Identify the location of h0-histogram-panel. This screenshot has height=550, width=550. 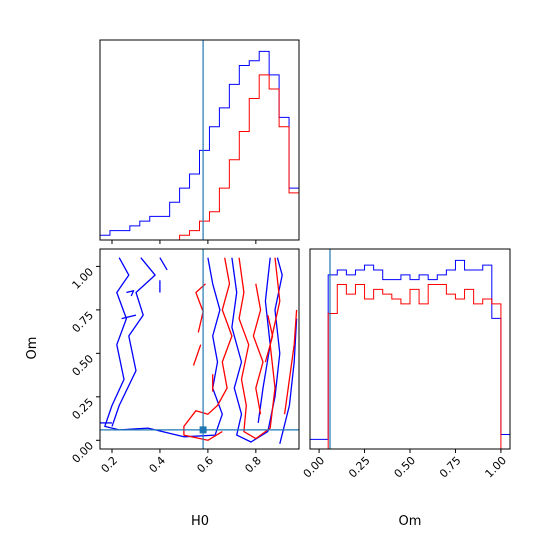
(199, 141).